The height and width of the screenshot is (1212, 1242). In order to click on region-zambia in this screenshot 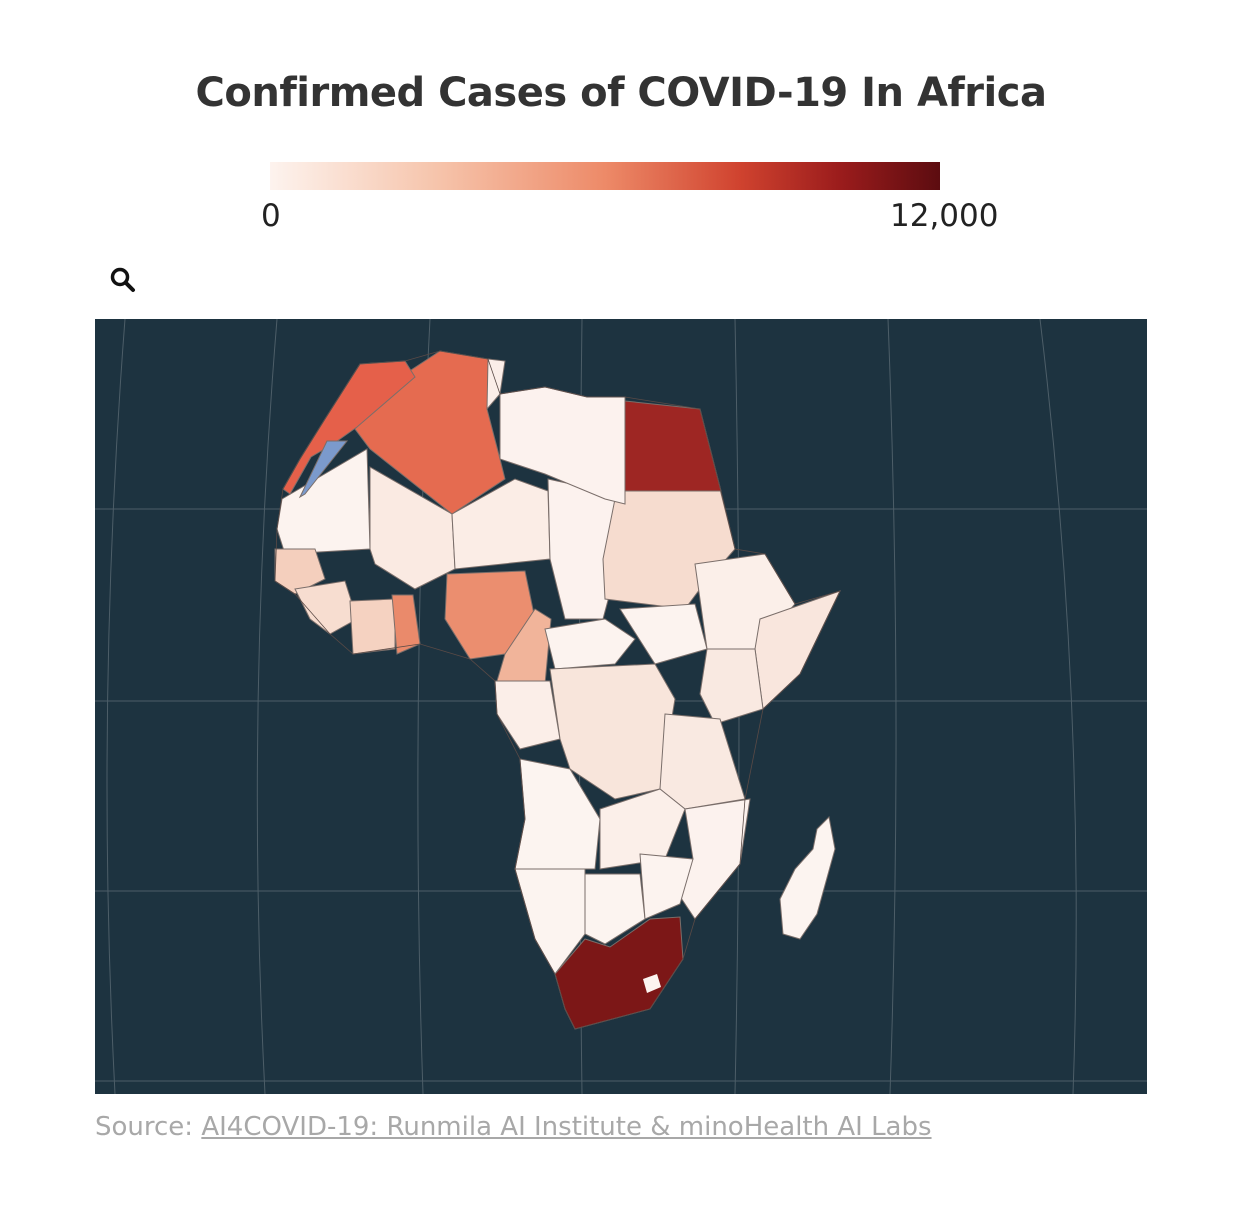, I will do `click(642, 829)`.